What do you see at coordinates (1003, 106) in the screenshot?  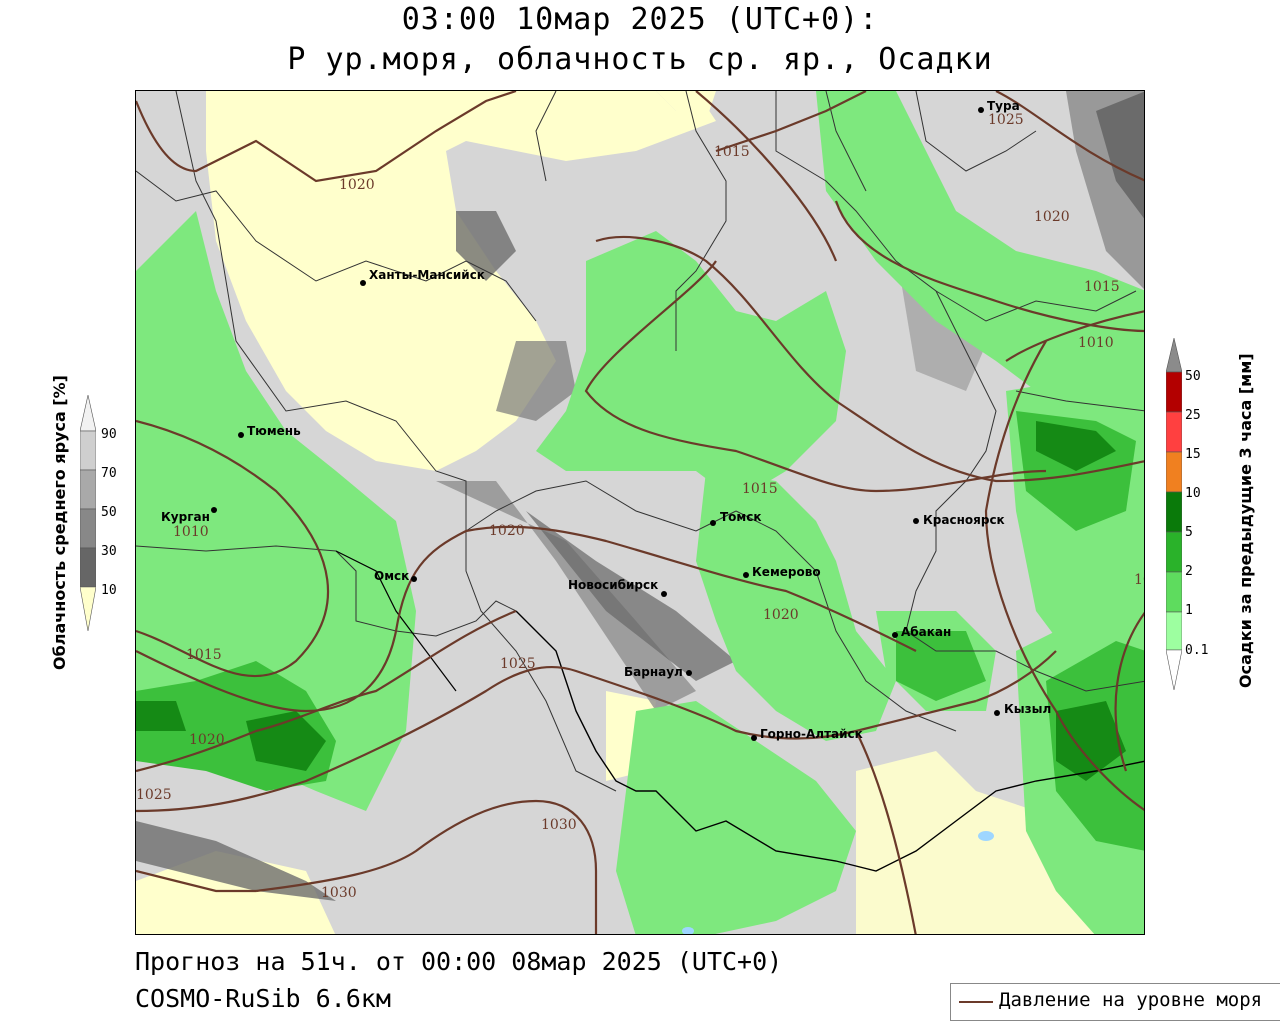 I see `city-label-tura: Тура` at bounding box center [1003, 106].